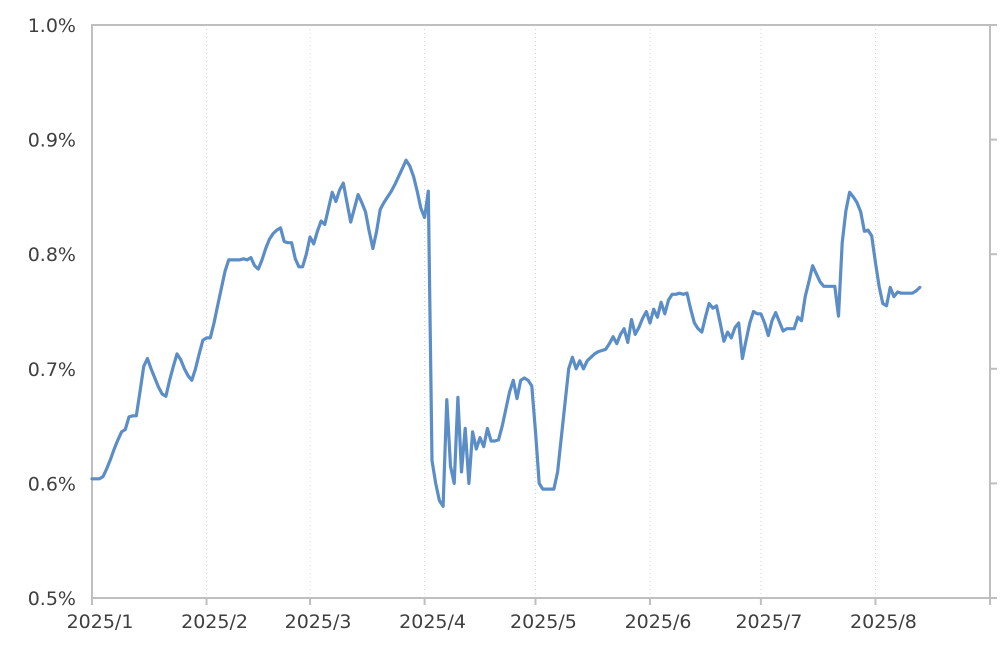 This screenshot has width=1006, height=646. I want to click on y-axis-labels: 1.0% 0.9% 0.8% 0.7% 0.6% 0.5%, so click(52, 312).